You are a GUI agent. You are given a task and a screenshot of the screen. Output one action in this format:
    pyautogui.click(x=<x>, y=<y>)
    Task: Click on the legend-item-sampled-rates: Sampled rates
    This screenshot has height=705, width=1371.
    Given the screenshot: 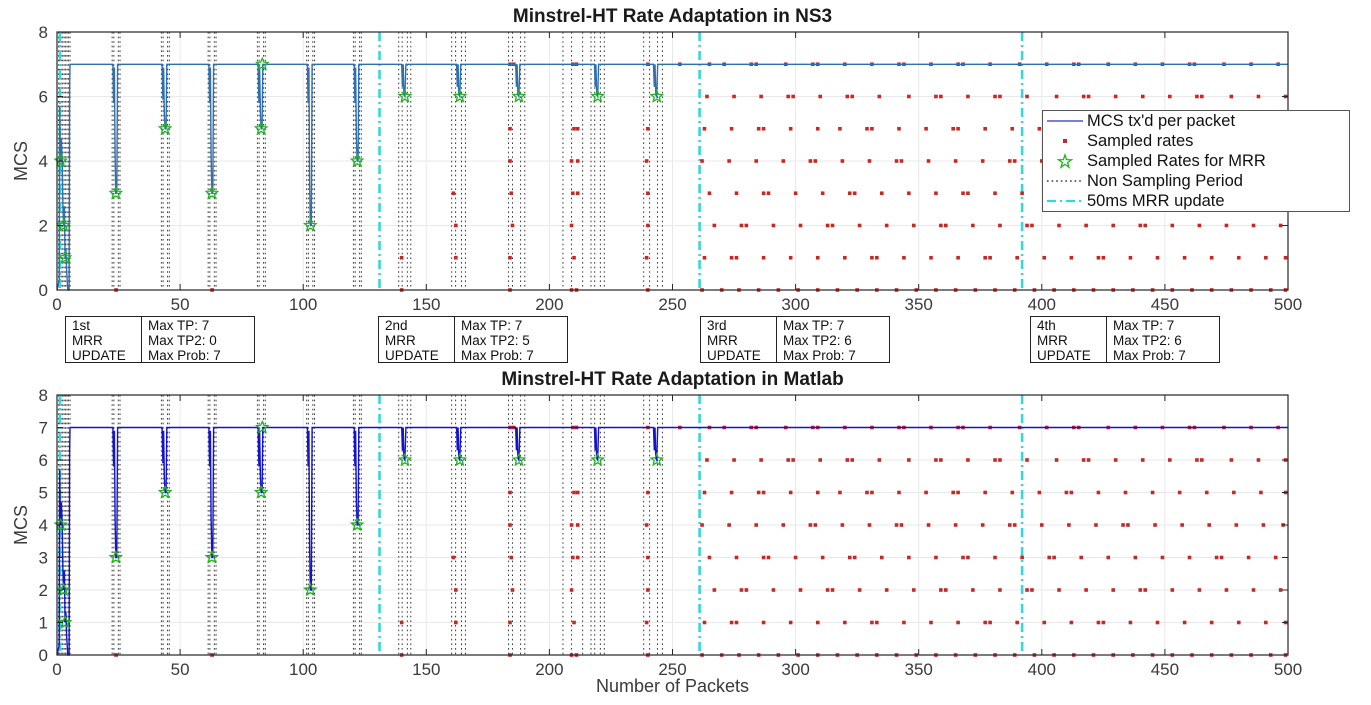 What is the action you would take?
    pyautogui.click(x=1196, y=141)
    